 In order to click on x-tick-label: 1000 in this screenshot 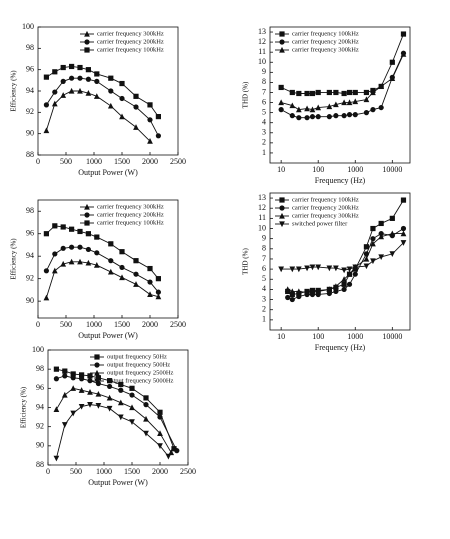, I will do `click(355, 169)`.